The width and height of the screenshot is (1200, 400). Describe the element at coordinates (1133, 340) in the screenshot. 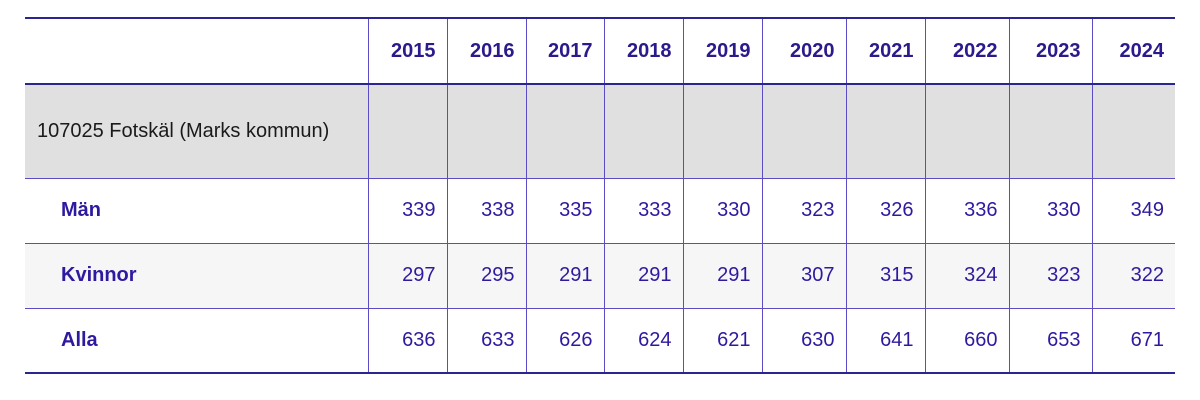

I see `value-cell: 671` at that location.